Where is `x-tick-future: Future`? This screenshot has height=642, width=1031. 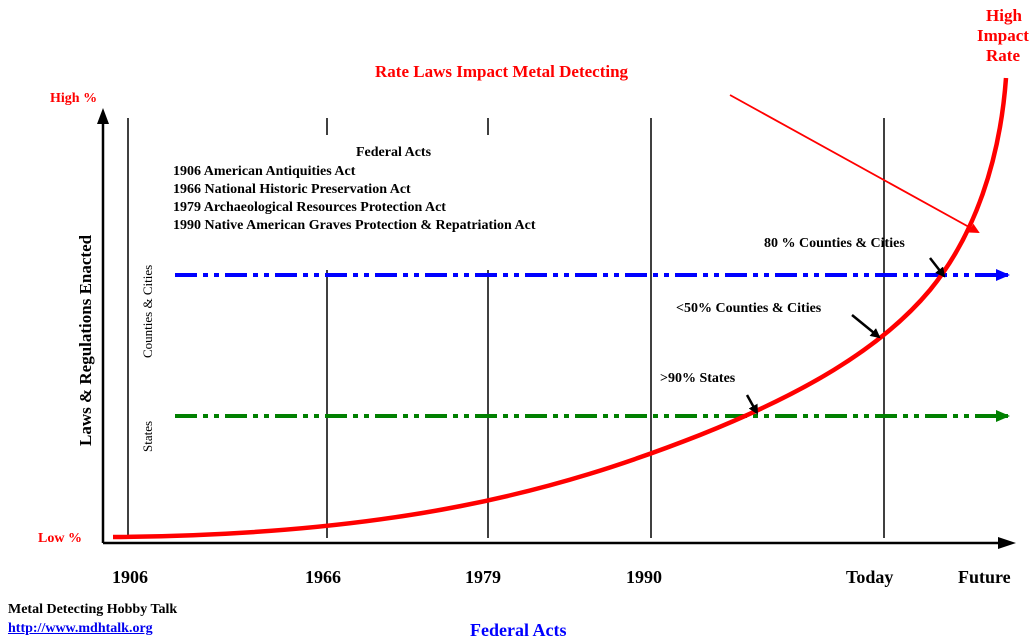
x-tick-future: Future is located at coordinates (984, 577).